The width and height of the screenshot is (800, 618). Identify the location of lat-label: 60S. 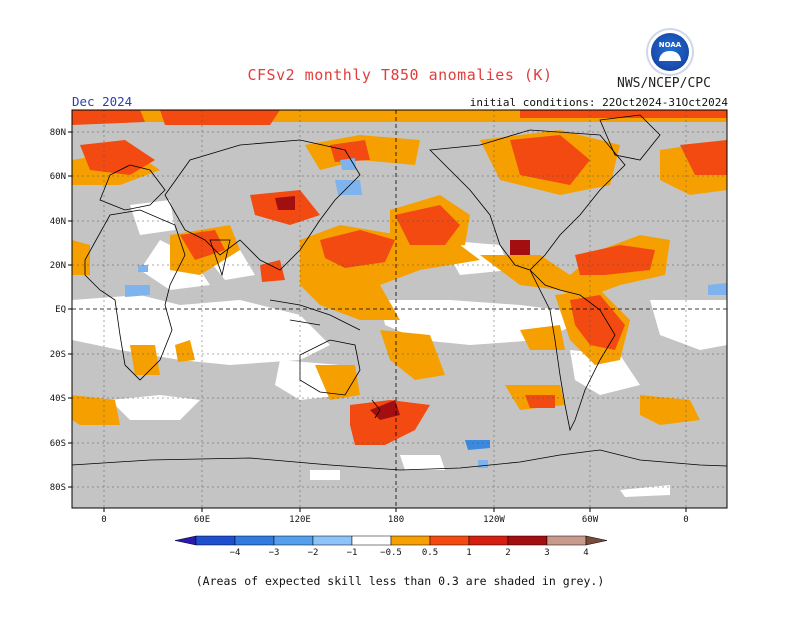
(58, 444).